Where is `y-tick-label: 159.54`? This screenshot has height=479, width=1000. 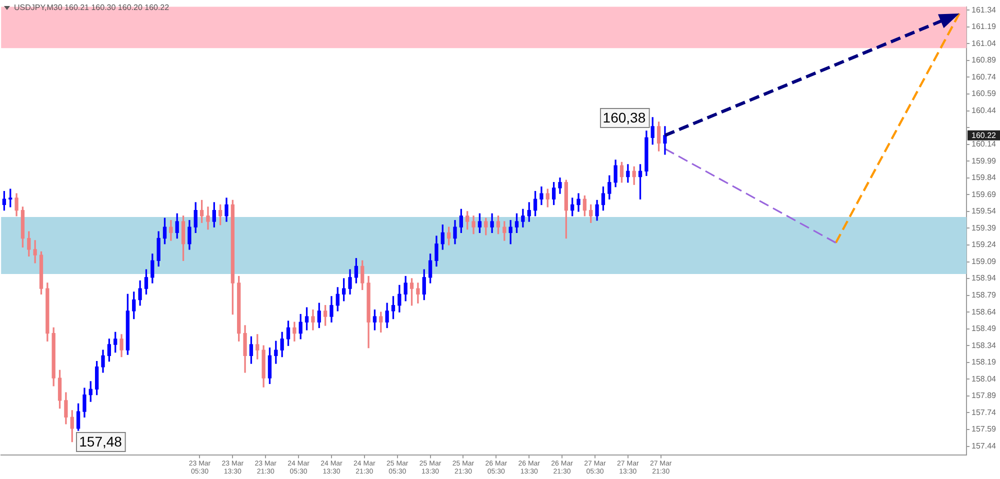 y-tick-label: 159.54 is located at coordinates (984, 211).